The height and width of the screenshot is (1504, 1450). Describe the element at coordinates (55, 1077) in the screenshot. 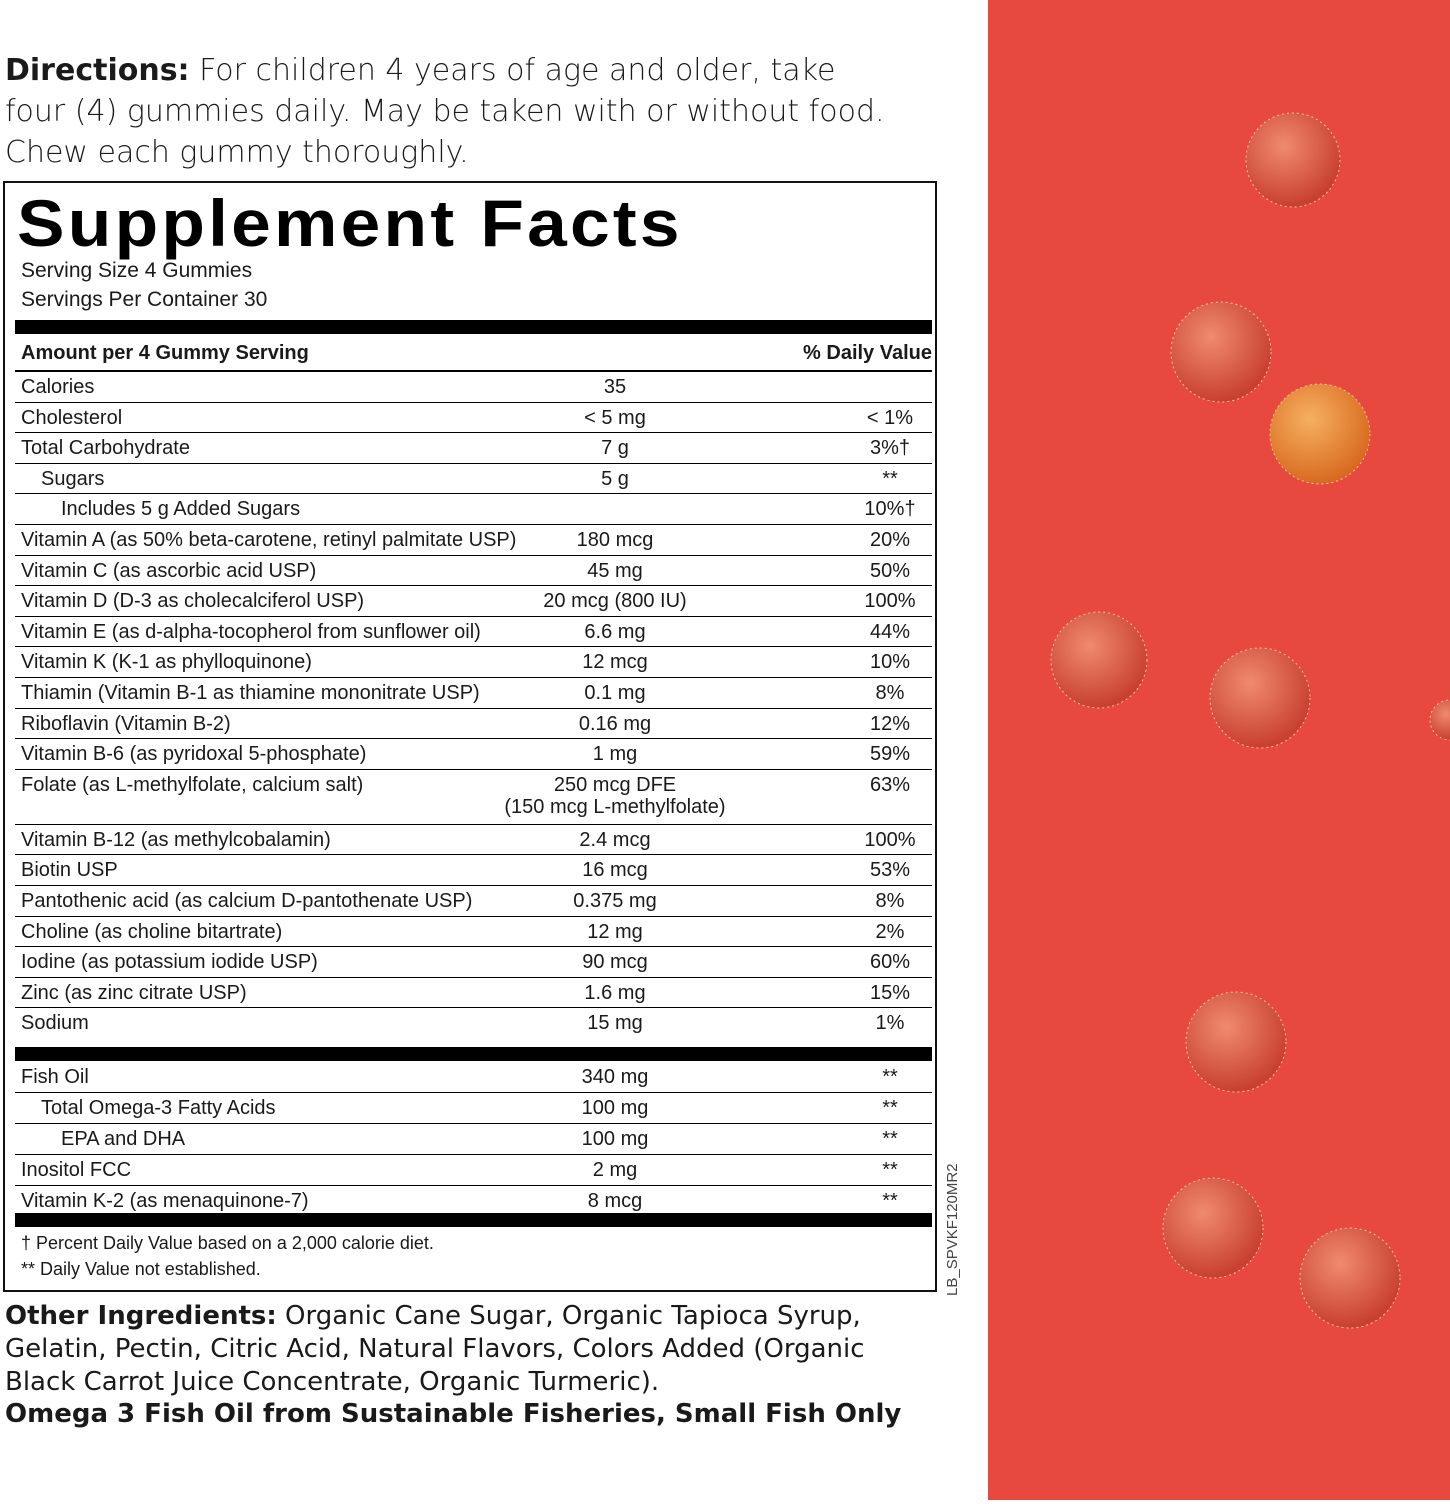

I see `nutrient-name: Fish Oil` at that location.